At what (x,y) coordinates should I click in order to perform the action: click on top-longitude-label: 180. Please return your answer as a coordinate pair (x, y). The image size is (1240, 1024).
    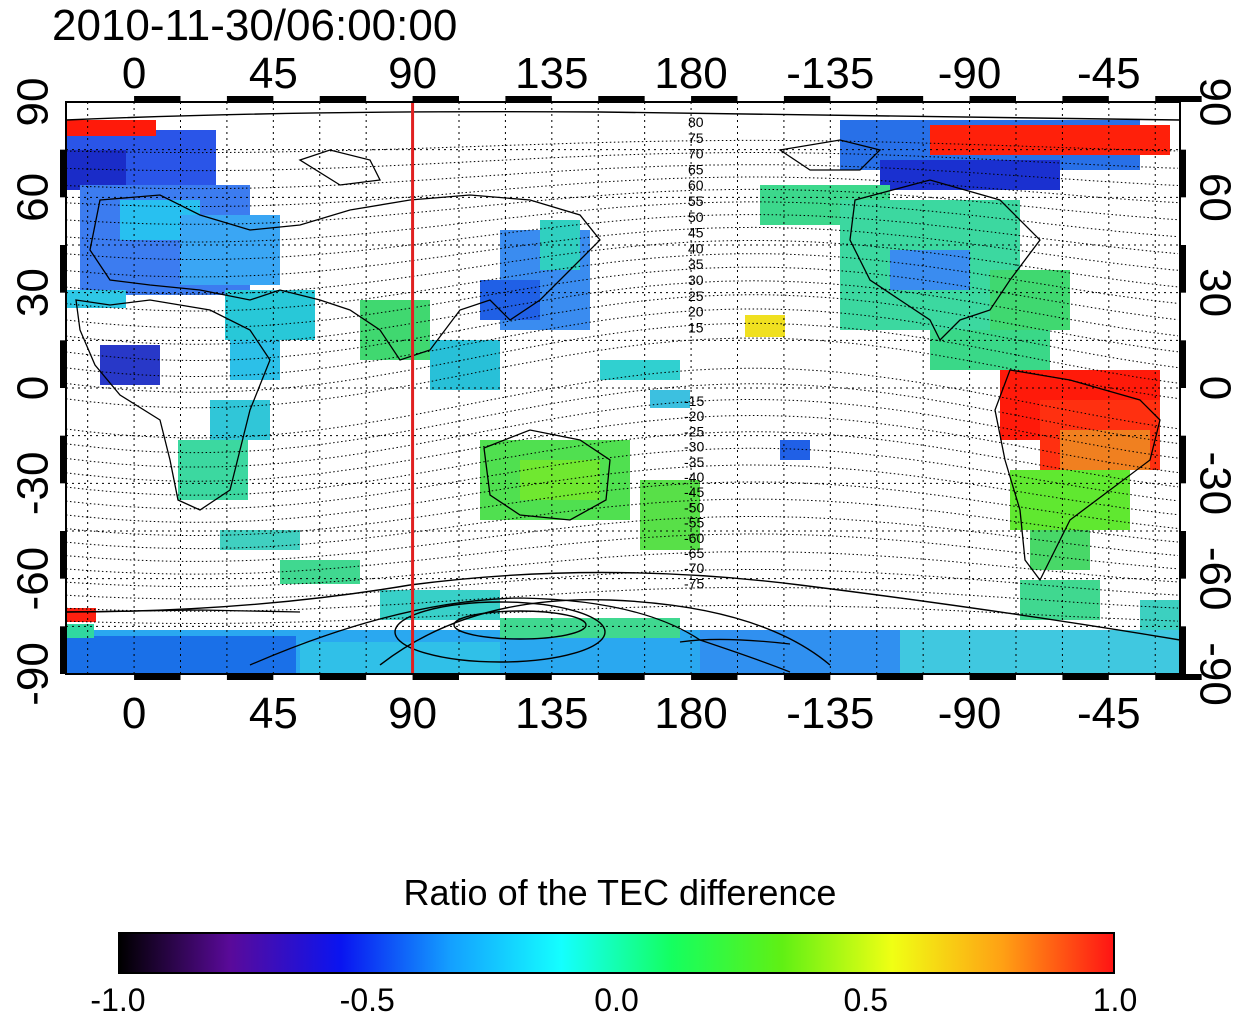
    Looking at the image, I should click on (690, 73).